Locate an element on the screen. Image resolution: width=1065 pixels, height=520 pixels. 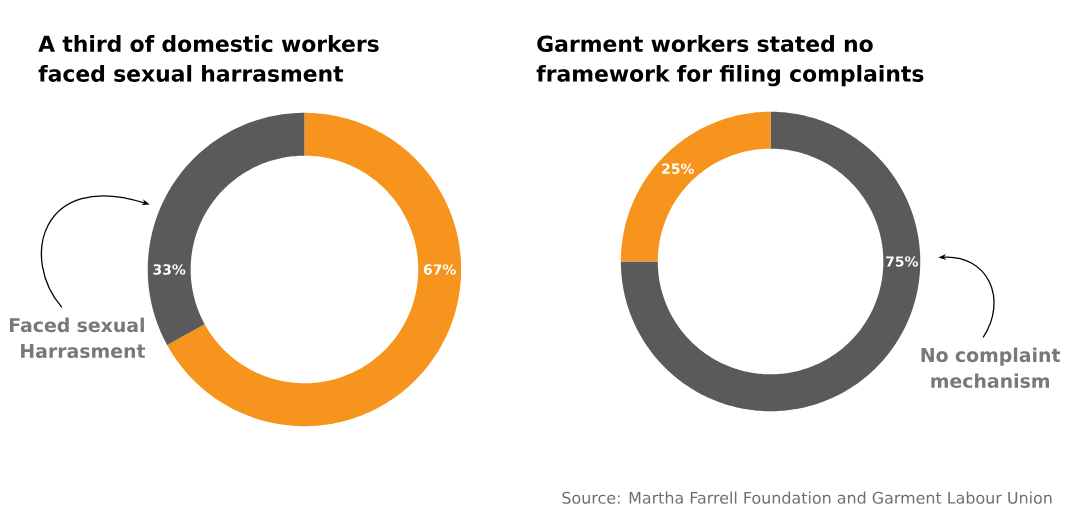
slice-label: Faced sexual Harrasment is located at coordinates (77, 338).